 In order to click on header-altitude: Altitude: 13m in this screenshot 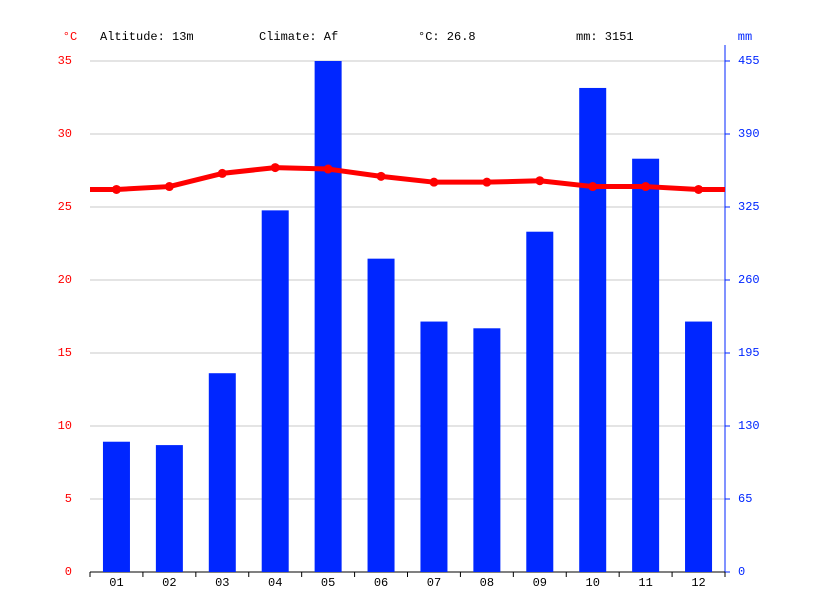, I will do `click(147, 37)`.